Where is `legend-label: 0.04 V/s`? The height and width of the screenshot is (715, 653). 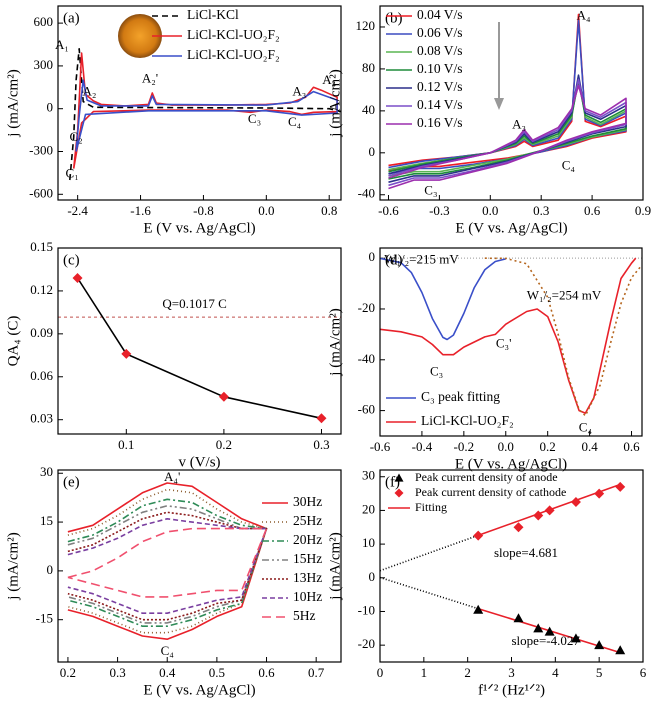
legend-label: 0.04 V/s is located at coordinates (440, 14).